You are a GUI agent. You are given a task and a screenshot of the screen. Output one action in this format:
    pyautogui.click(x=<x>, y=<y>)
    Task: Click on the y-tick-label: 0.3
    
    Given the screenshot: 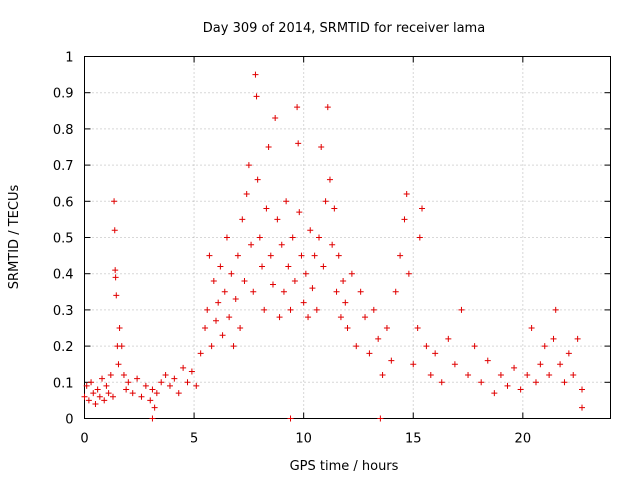 What is the action you would take?
    pyautogui.click(x=63, y=311)
    